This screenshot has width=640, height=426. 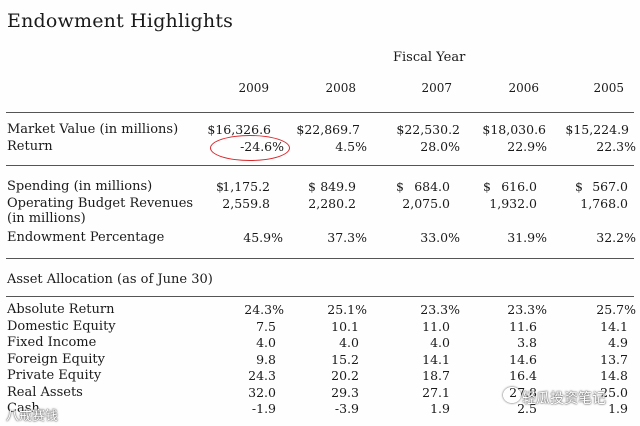 I want to click on cell: $22,869.7, so click(x=328, y=129).